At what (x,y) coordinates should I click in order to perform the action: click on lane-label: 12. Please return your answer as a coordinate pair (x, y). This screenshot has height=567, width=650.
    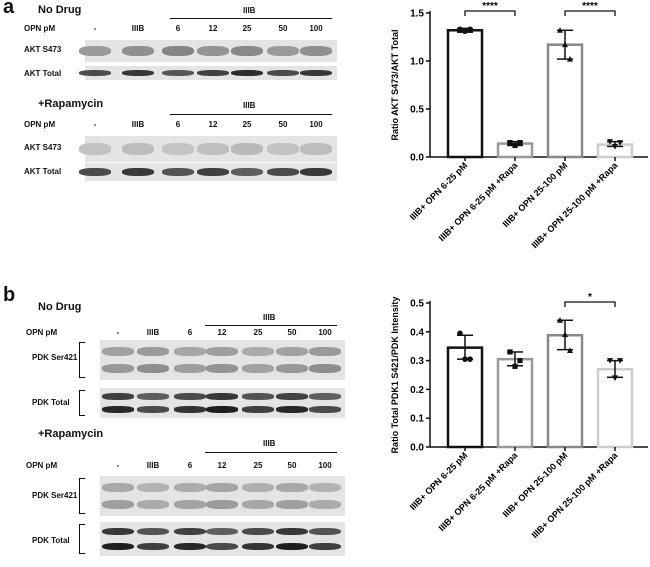
    Looking at the image, I should click on (222, 332).